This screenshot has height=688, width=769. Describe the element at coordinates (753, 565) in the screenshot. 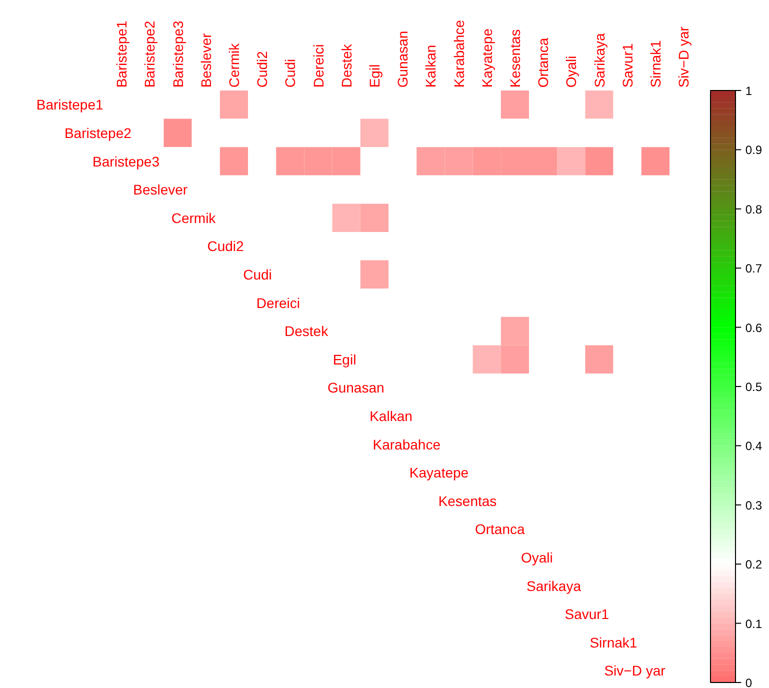

I see `color-bar-label: 0.2` at that location.